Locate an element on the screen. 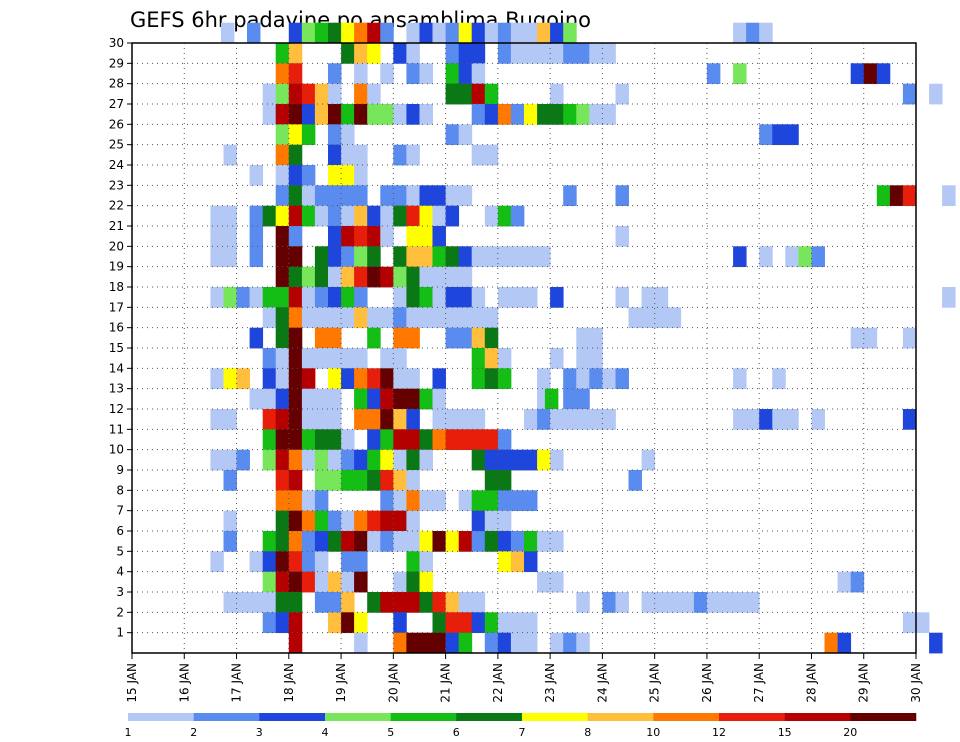 The height and width of the screenshot is (742, 960). x-tick-label: 30 JAN is located at coordinates (916, 683).